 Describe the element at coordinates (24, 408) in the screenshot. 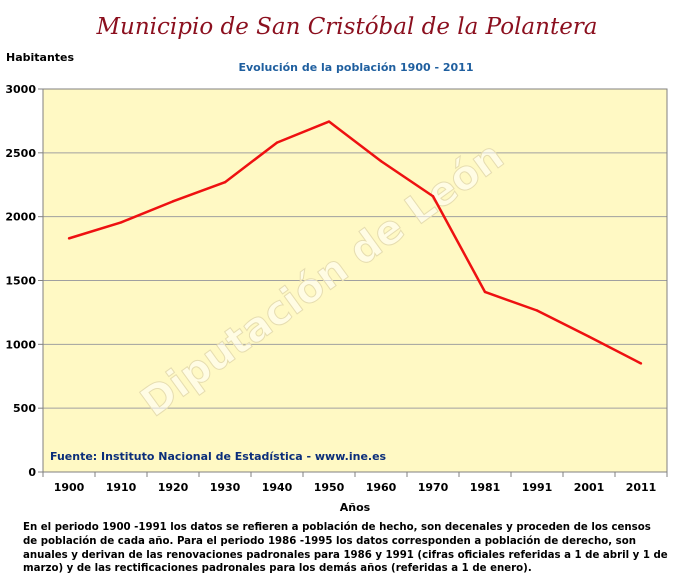

I see `y-tick-label: 500` at that location.